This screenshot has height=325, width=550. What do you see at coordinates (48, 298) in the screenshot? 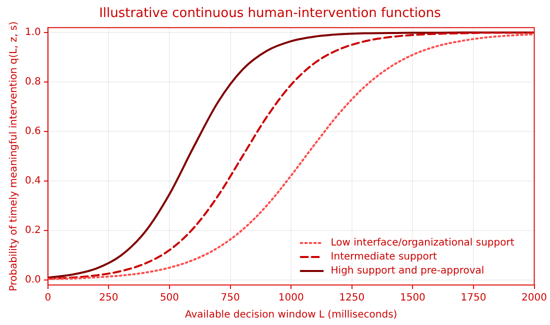
I see `x-tick-label: 0` at bounding box center [48, 298].